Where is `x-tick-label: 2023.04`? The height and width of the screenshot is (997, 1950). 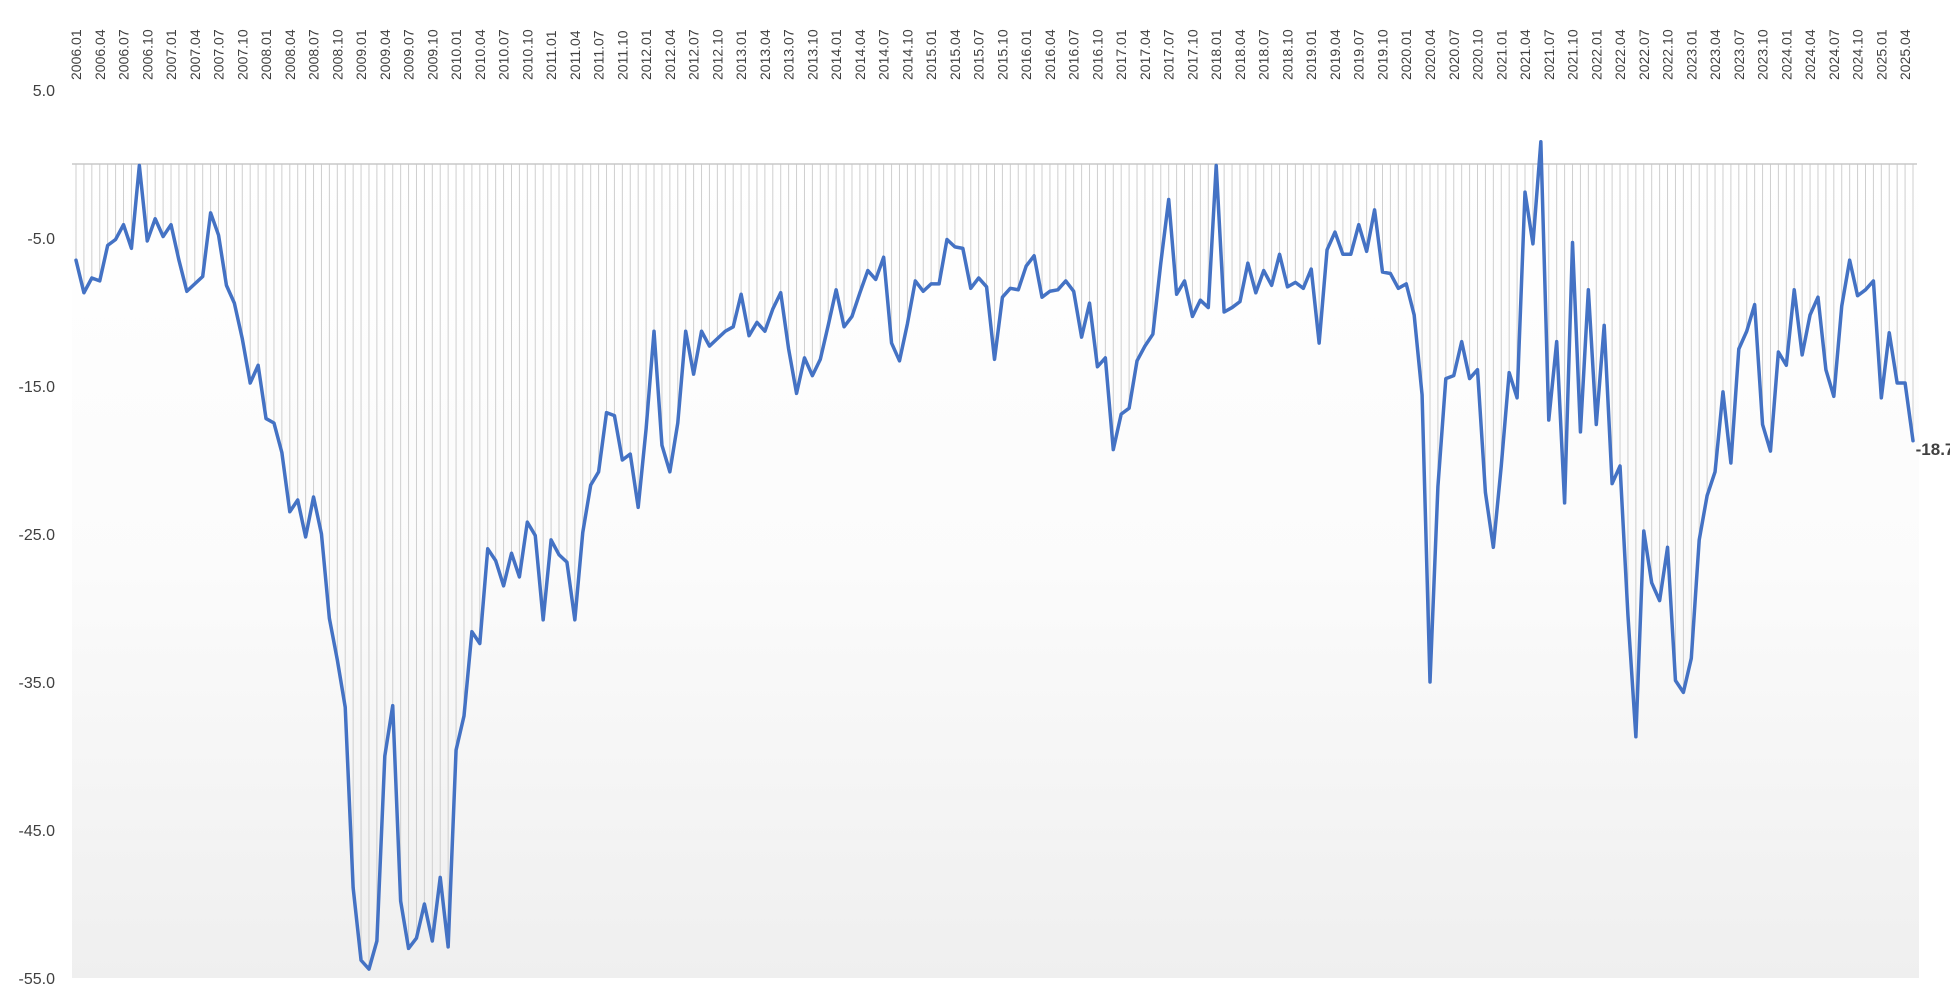 x-tick-label: 2023.04 is located at coordinates (1715, 54).